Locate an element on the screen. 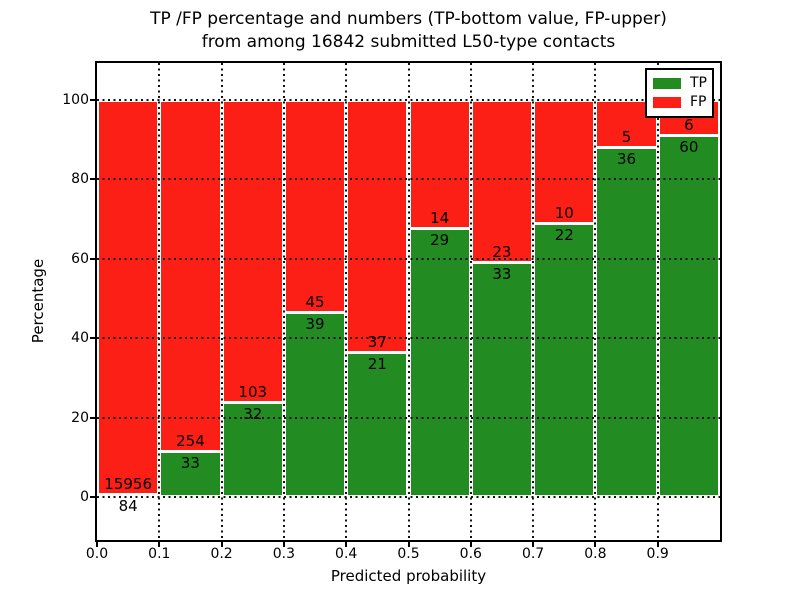 The height and width of the screenshot is (600, 800). legend-swatch-fp is located at coordinates (667, 102).